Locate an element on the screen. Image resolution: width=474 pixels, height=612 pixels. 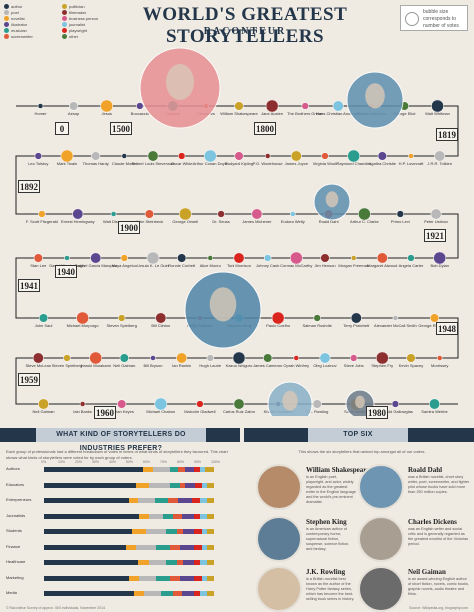
storyteller-label: James Joyce is located at coordinates (297, 163).